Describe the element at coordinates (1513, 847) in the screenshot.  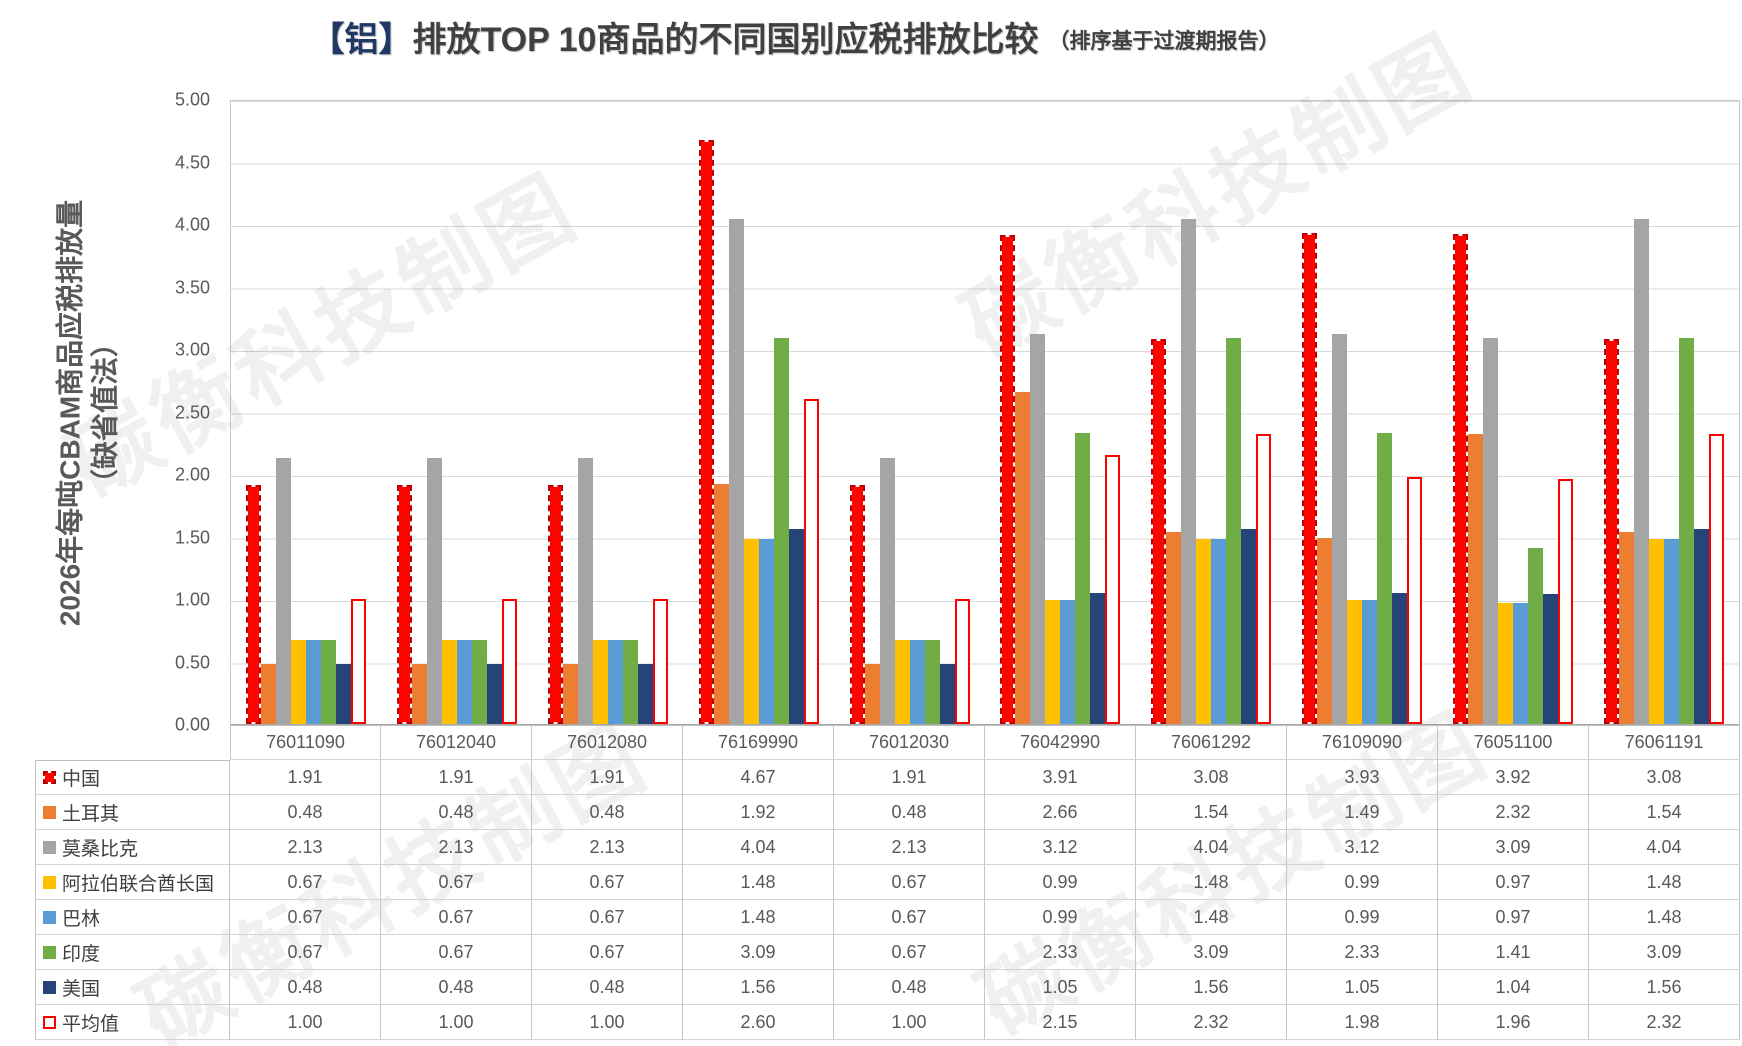
I see `table-cell-r2-c8: 3.09` at that location.